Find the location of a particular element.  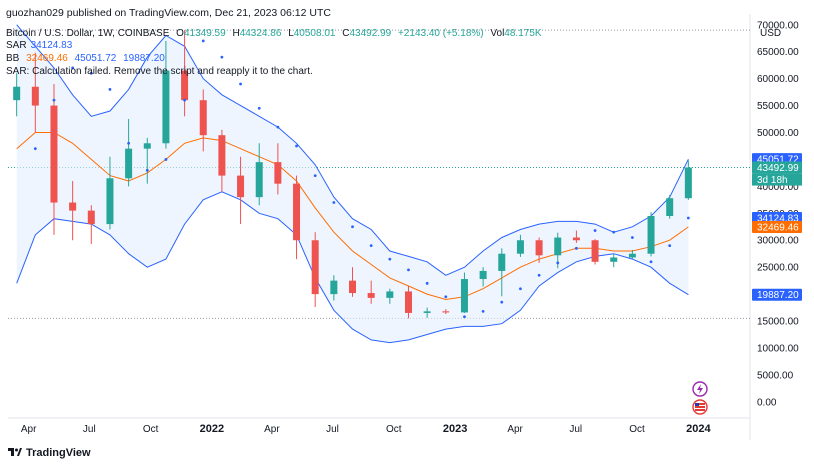

price-tick-label: 65000.00 is located at coordinates (778, 52).